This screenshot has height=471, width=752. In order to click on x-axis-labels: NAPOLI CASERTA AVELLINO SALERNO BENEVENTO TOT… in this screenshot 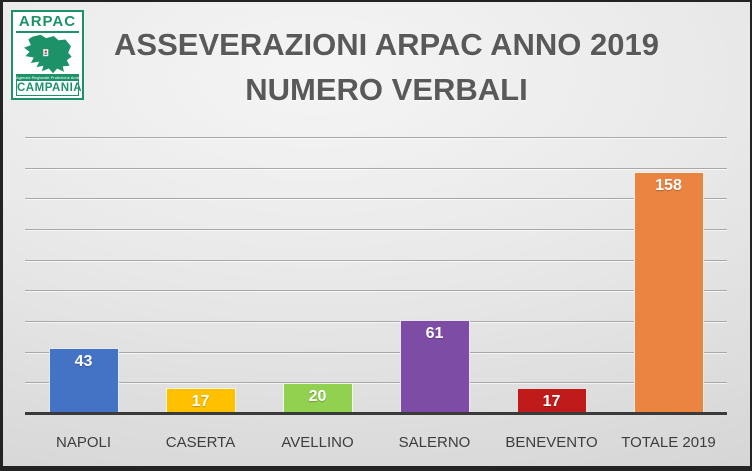, I will do `click(376, 443)`.